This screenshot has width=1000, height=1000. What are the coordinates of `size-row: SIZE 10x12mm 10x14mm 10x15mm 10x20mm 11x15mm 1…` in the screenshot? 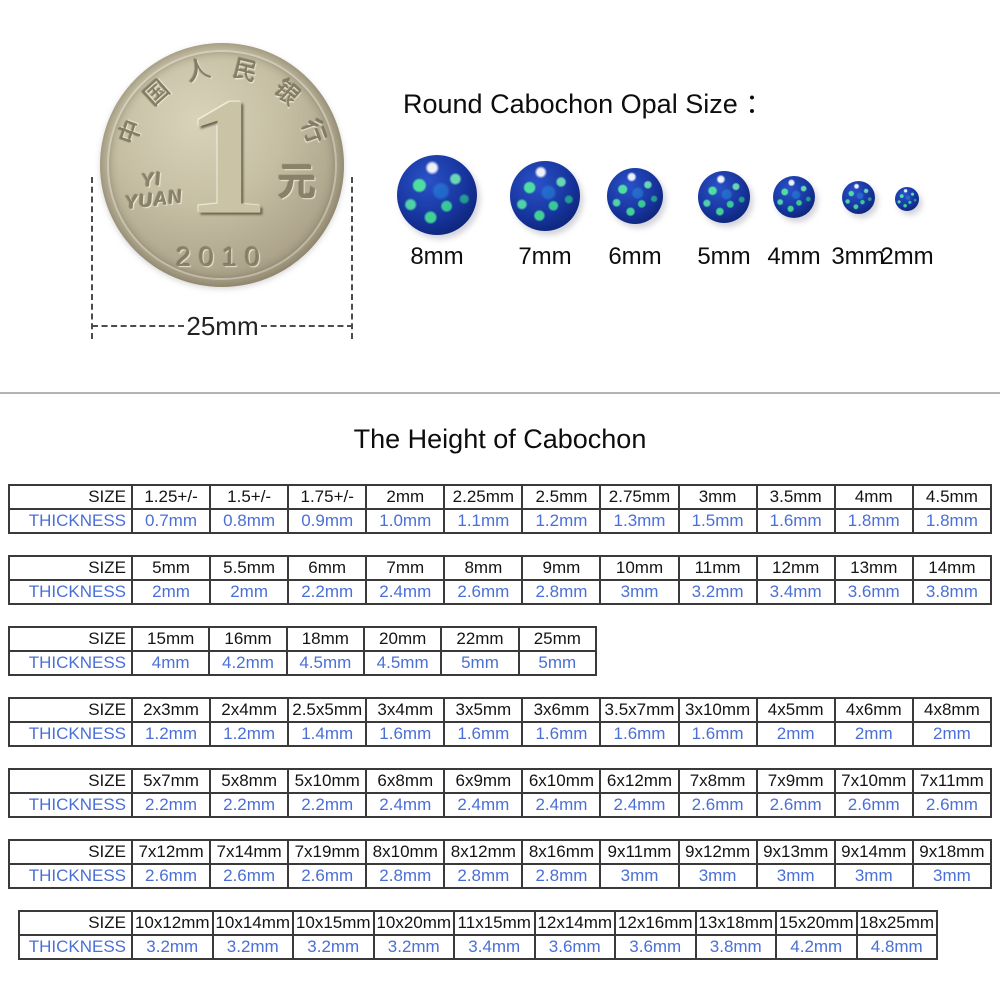 It's located at (478, 923).